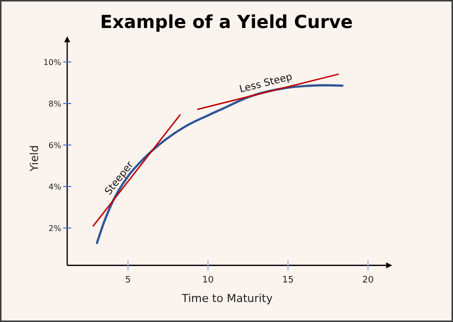 The height and width of the screenshot is (322, 453). I want to click on y-tick-label: 4%, so click(55, 187).